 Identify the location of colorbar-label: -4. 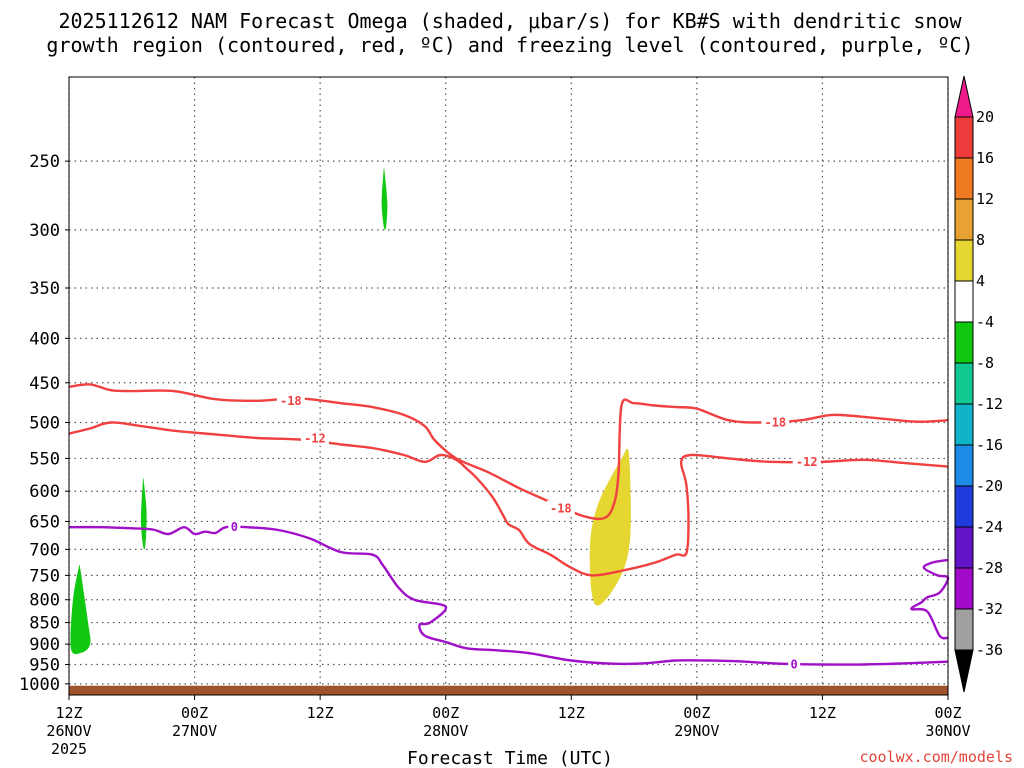
(985, 322).